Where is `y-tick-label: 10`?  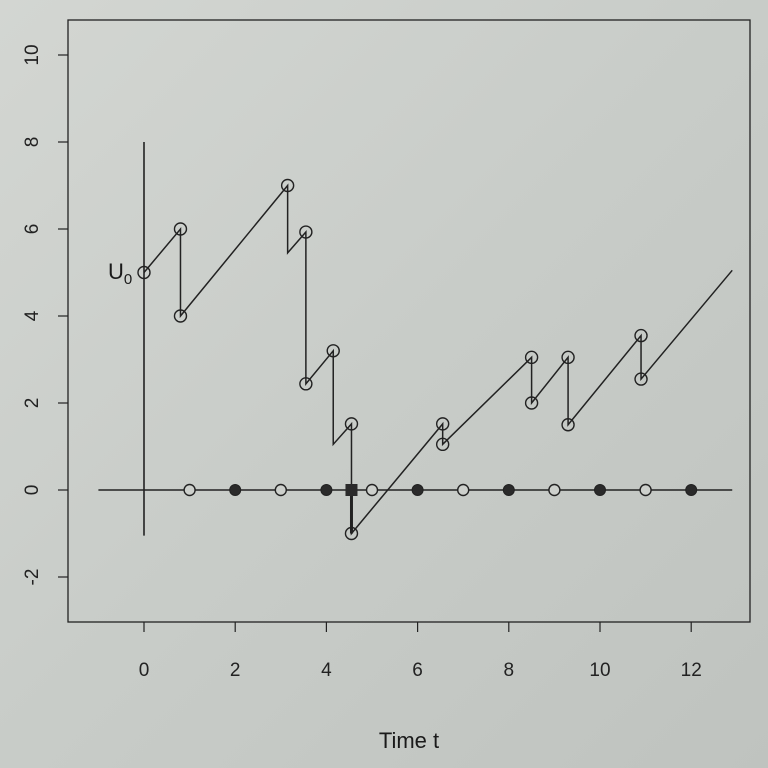
y-tick-label: 10 is located at coordinates (32, 54).